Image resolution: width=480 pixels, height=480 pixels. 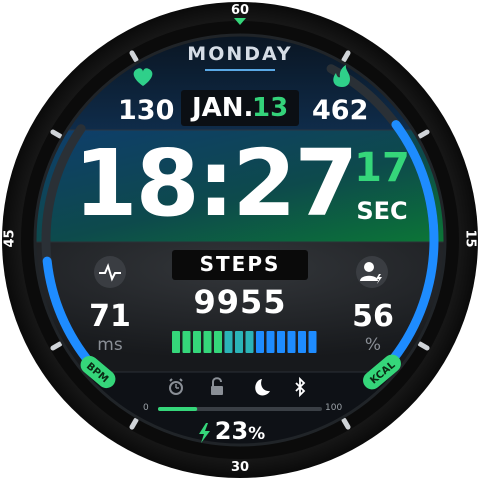 What do you see at coordinates (373, 345) in the screenshot?
I see `goal-unit: %` at bounding box center [373, 345].